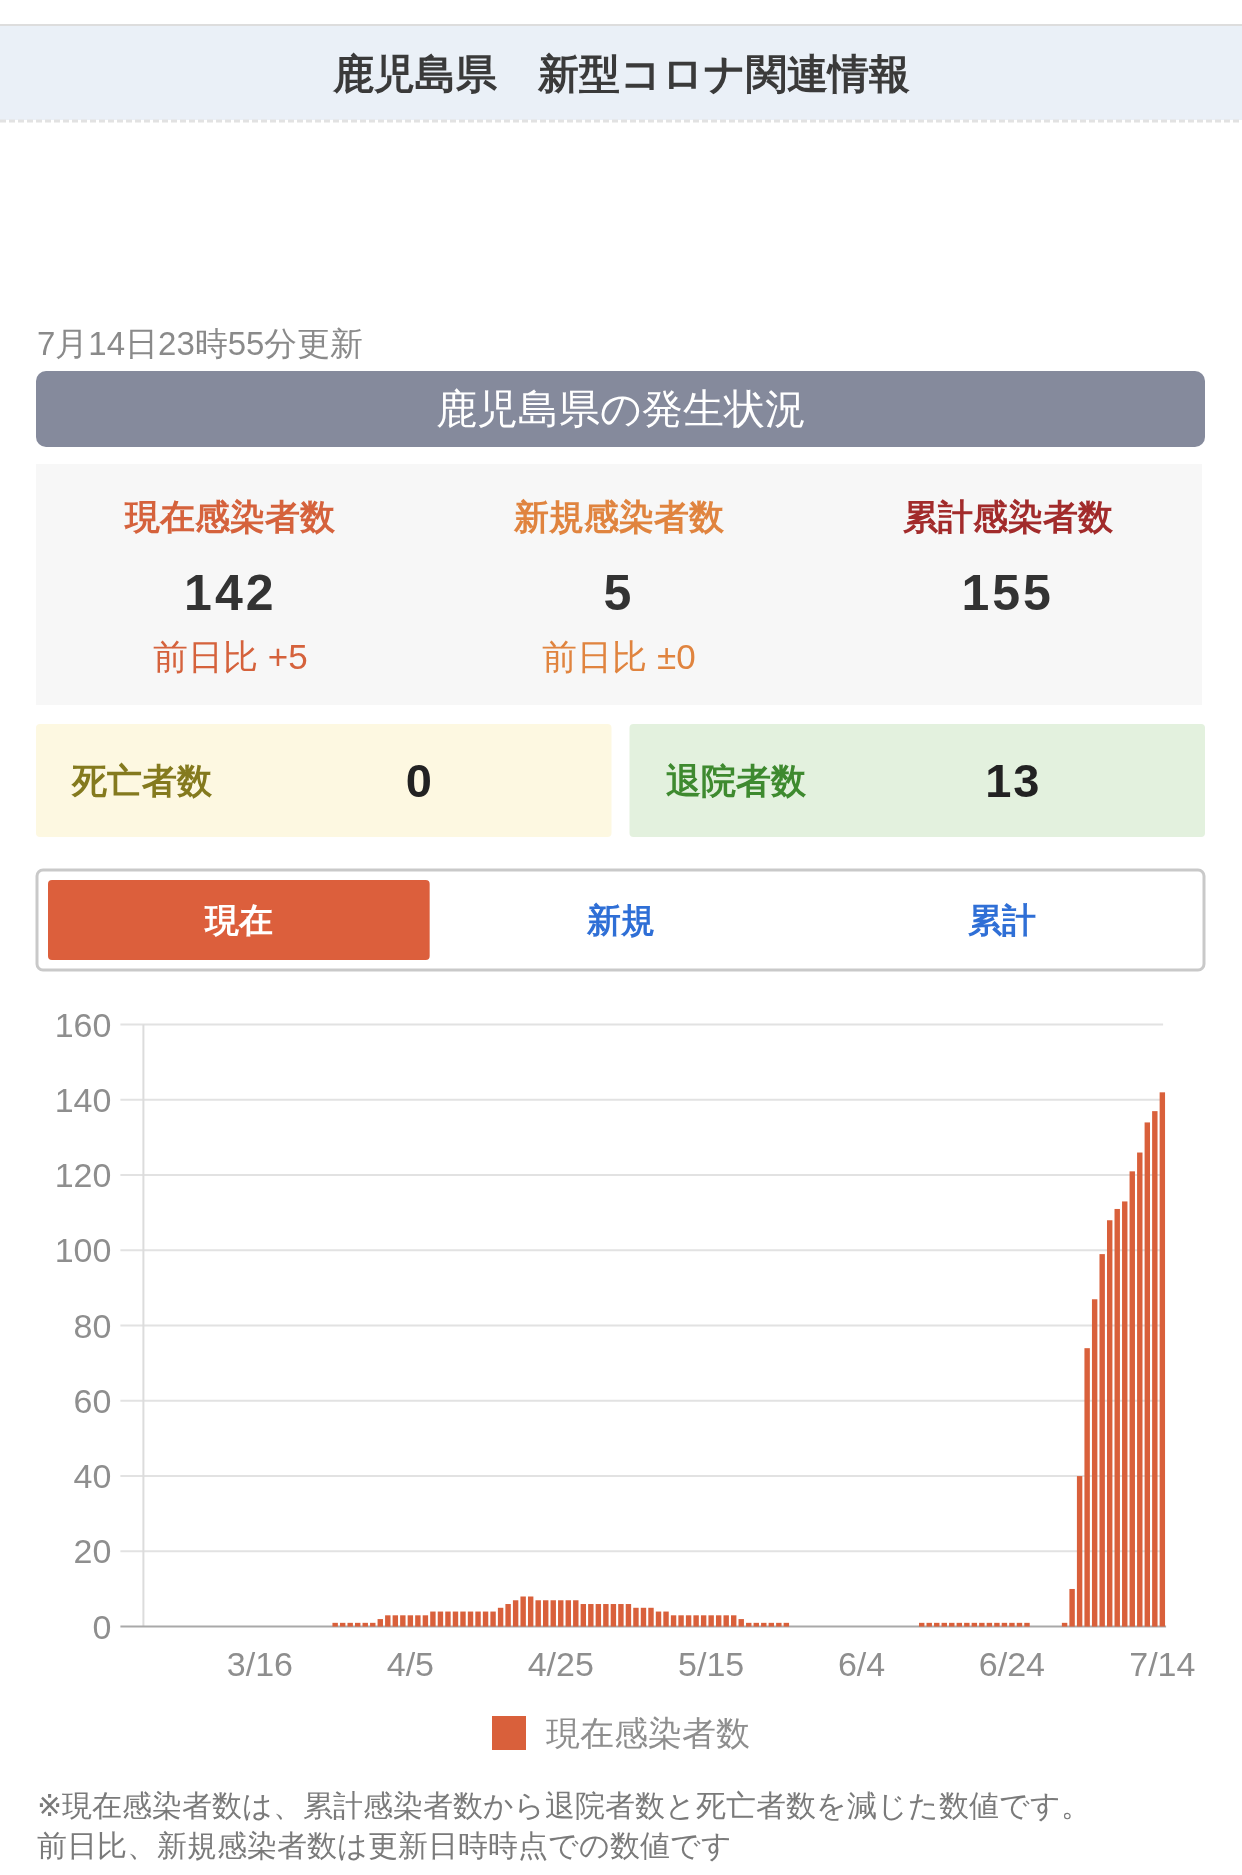 This screenshot has height=1875, width=1242. I want to click on ytick: 160, so click(83, 1024).